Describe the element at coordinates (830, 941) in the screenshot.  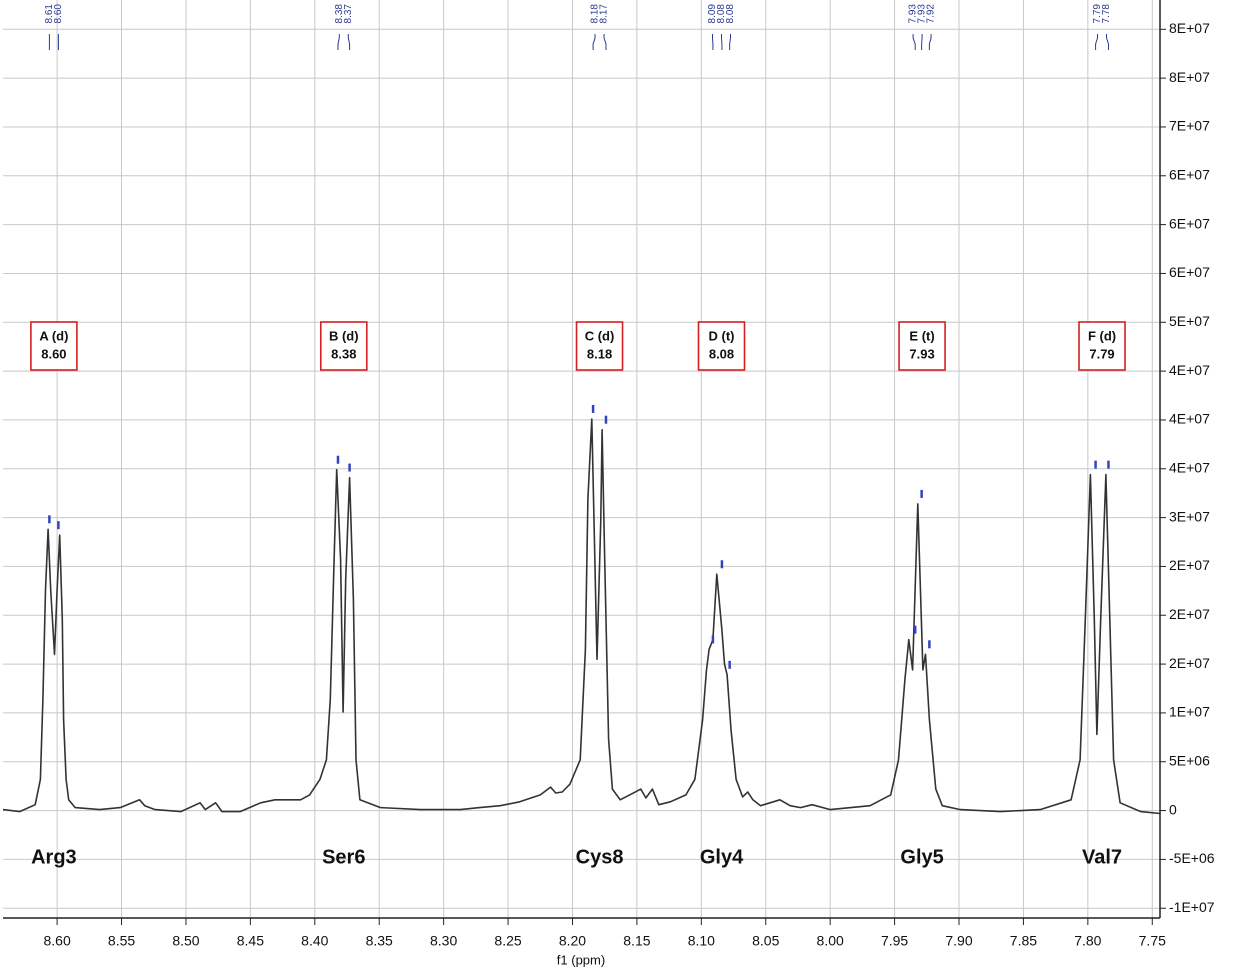
I see `x-tick-label: 8.00` at that location.